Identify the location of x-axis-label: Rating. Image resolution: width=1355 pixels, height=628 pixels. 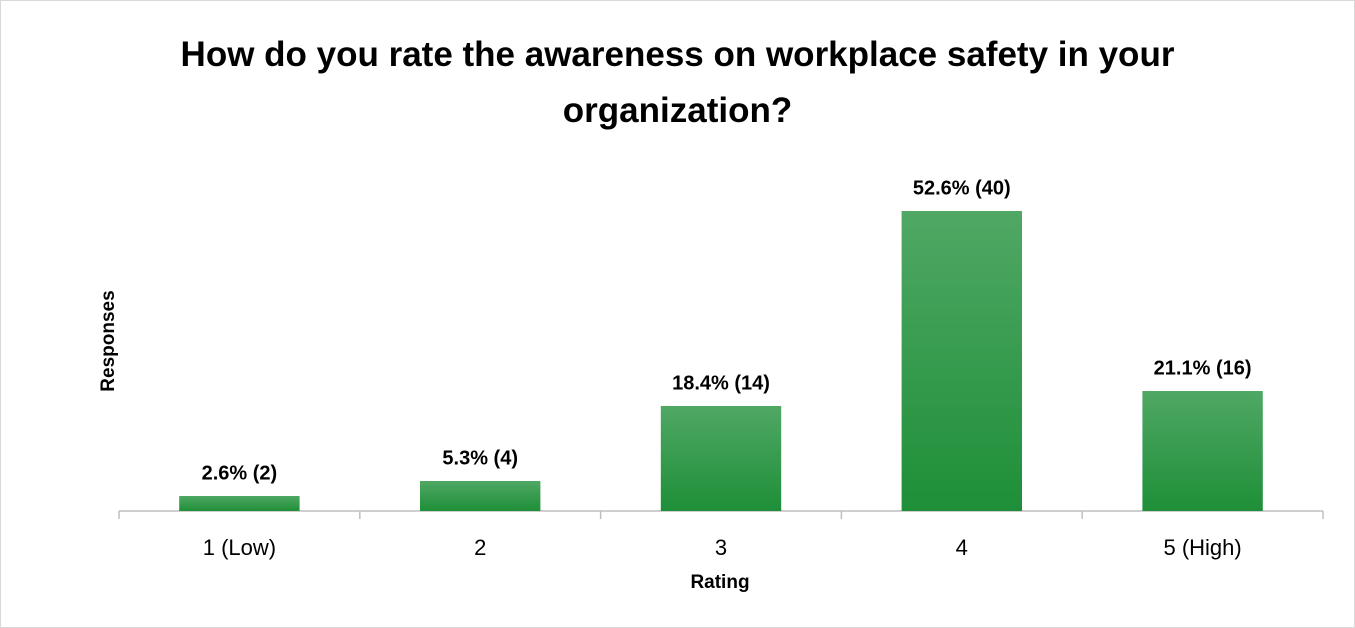
(719, 582).